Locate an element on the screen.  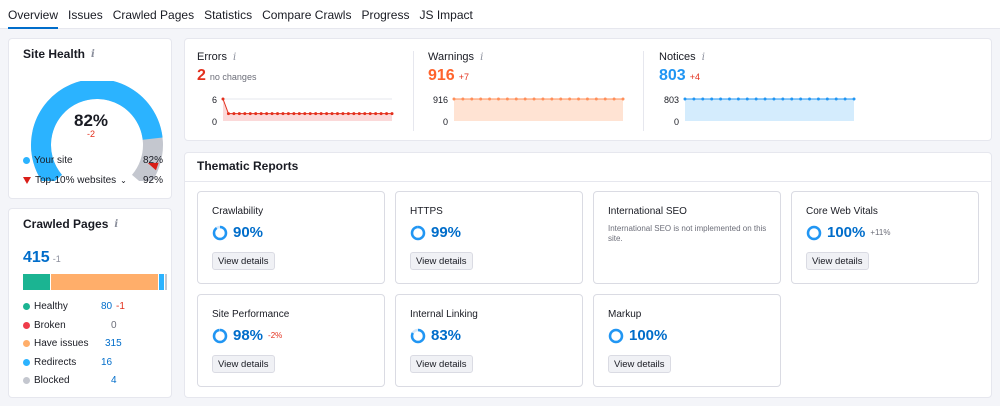
thematic-card-value: 99% is located at coordinates (446, 232).